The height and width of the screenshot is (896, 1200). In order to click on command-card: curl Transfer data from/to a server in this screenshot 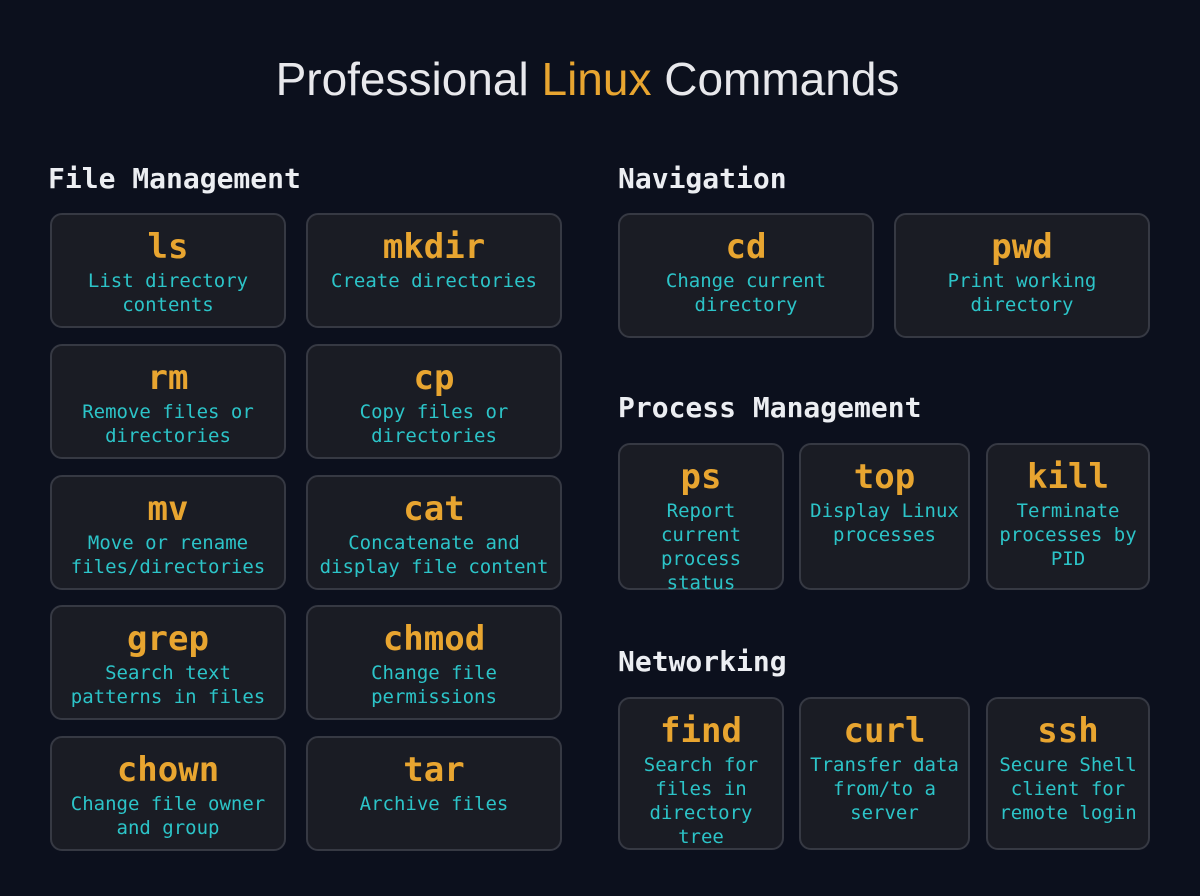, I will do `click(884, 773)`.